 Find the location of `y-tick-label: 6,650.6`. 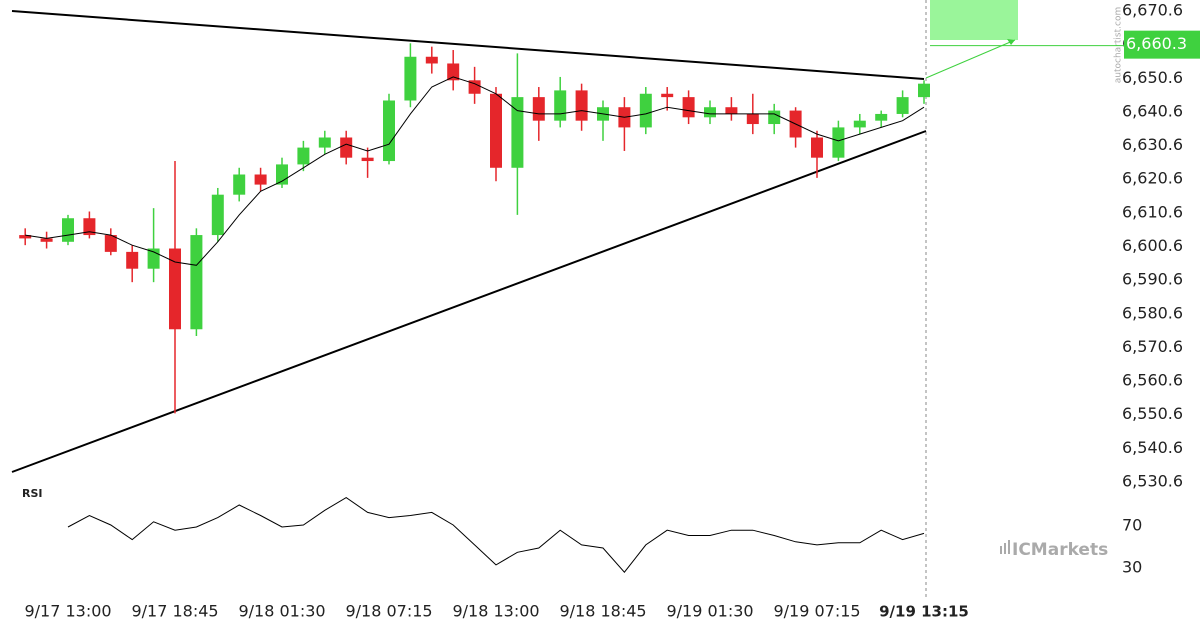

y-tick-label: 6,650.6 is located at coordinates (1152, 77).